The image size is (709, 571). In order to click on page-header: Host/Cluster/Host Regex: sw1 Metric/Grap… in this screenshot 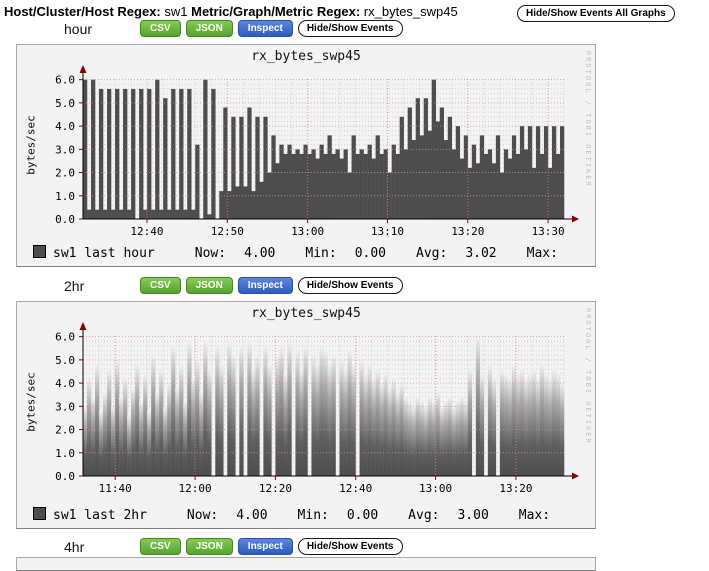, I will do `click(231, 11)`.